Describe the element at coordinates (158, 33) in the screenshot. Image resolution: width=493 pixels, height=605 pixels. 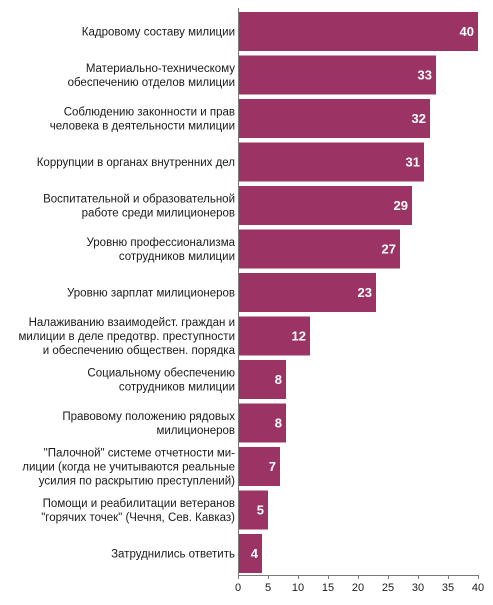
I see `category-label: Кадровому составу милиции` at that location.